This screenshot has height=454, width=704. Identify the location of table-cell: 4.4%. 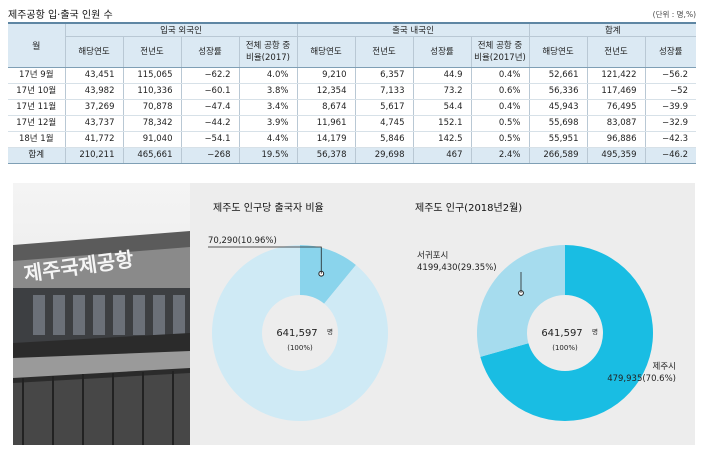
(268, 139).